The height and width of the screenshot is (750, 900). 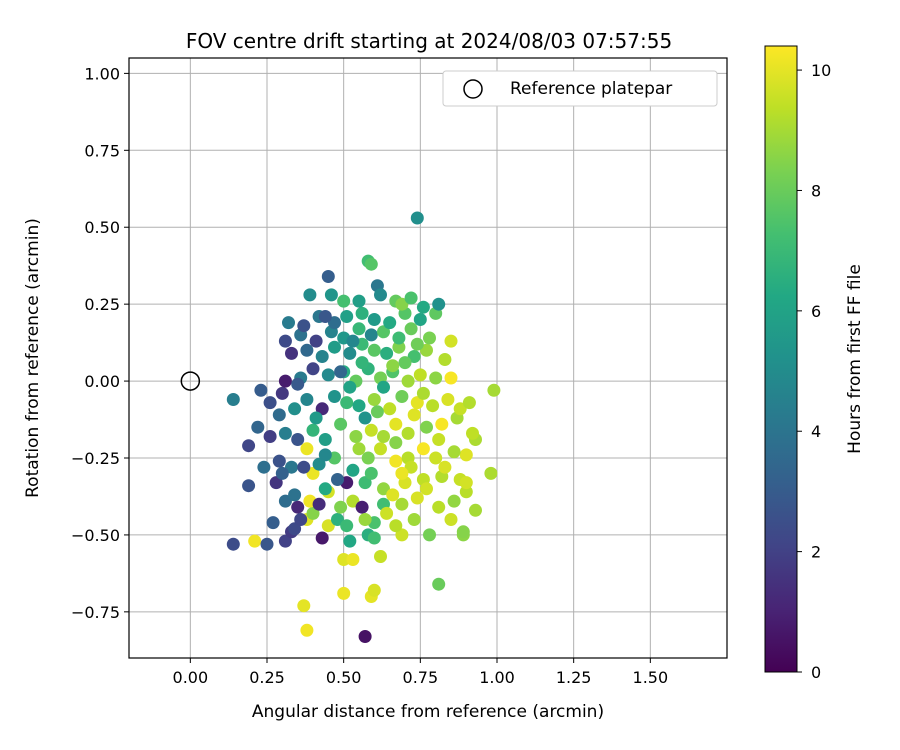 What do you see at coordinates (421, 672) in the screenshot?
I see `x-axis-ticks: 0.00 0.25 0.50 0.75 1.00 1.25 1.50` at bounding box center [421, 672].